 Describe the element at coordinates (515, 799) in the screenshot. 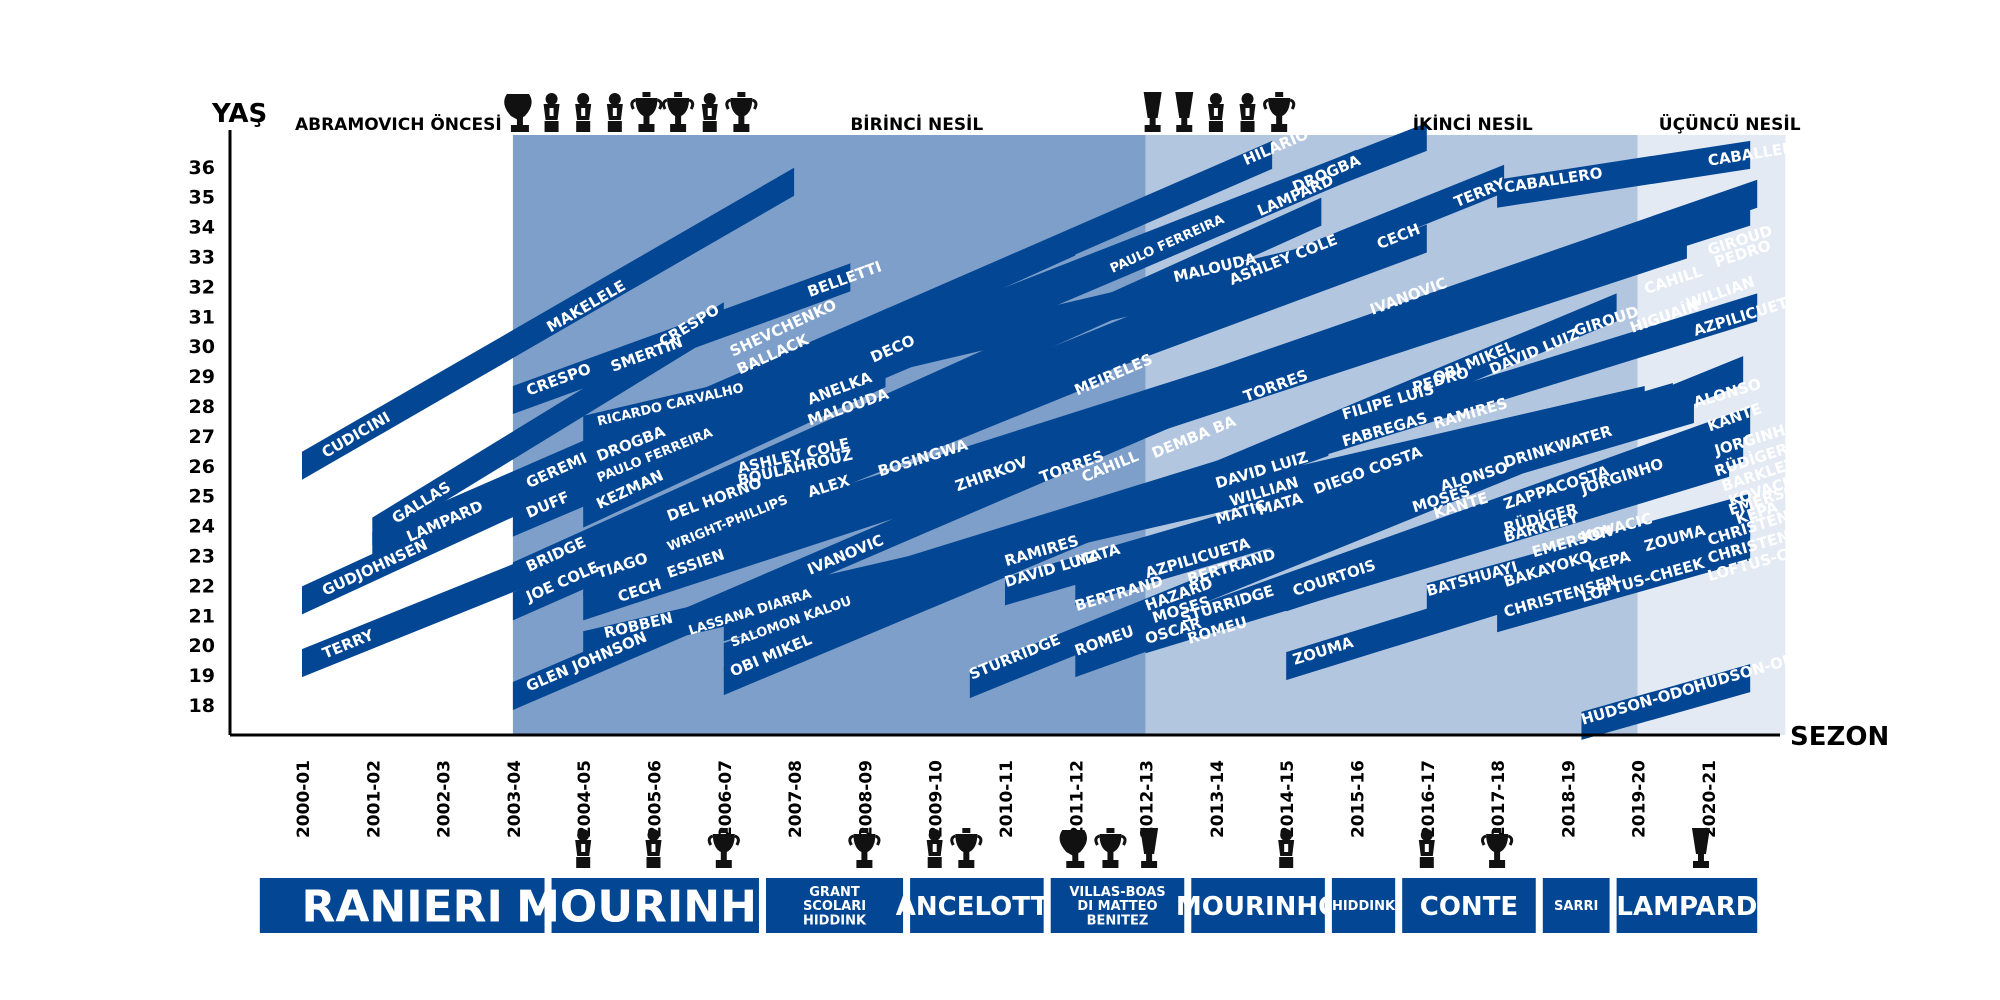

I see `season-tick-label: 2003-04` at that location.